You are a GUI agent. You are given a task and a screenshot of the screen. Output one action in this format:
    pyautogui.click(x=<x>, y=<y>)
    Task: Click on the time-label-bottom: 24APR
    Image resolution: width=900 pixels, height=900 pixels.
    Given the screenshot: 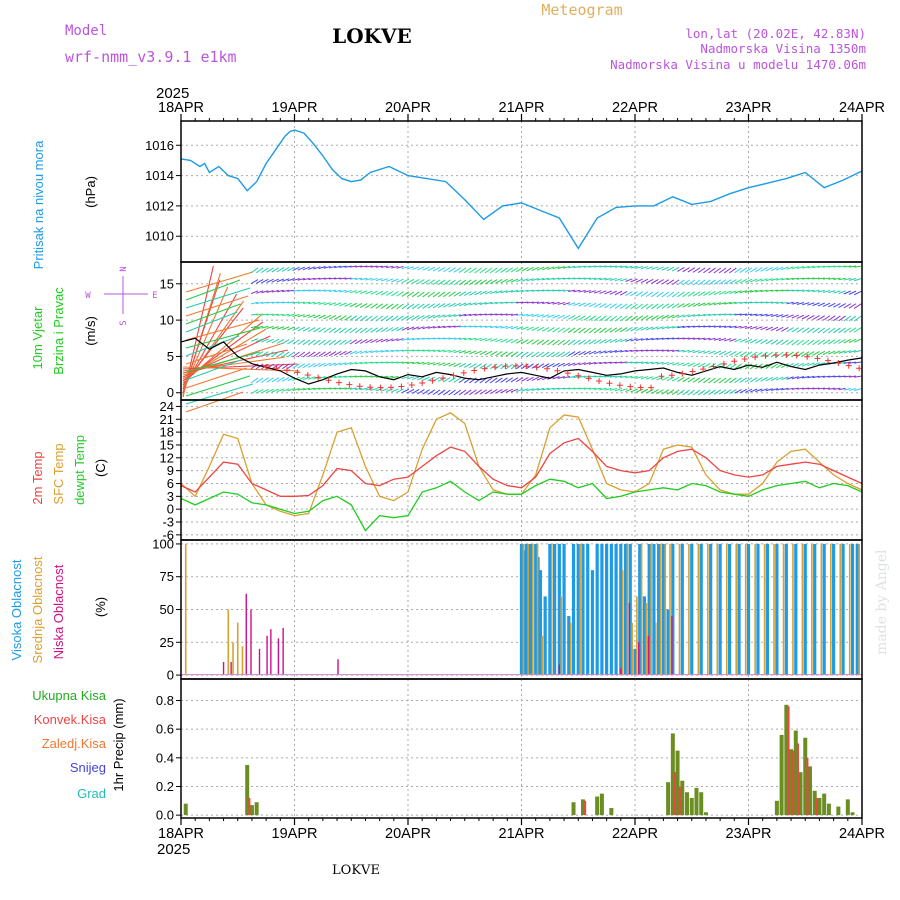 What is the action you would take?
    pyautogui.click(x=862, y=834)
    